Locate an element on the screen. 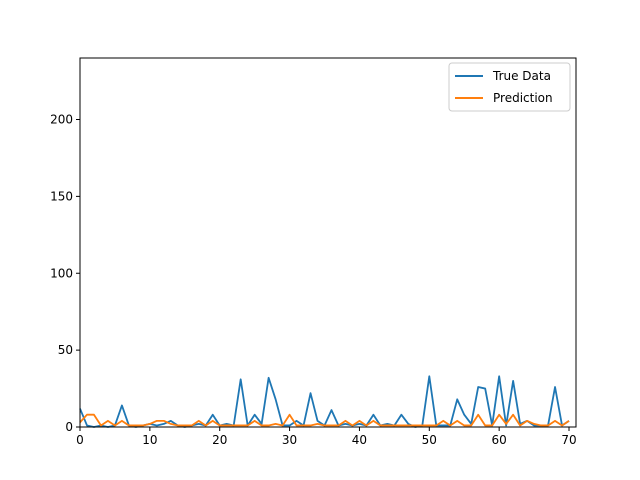 The height and width of the screenshot is (480, 640). y-tick-label: 200 is located at coordinates (61, 120).